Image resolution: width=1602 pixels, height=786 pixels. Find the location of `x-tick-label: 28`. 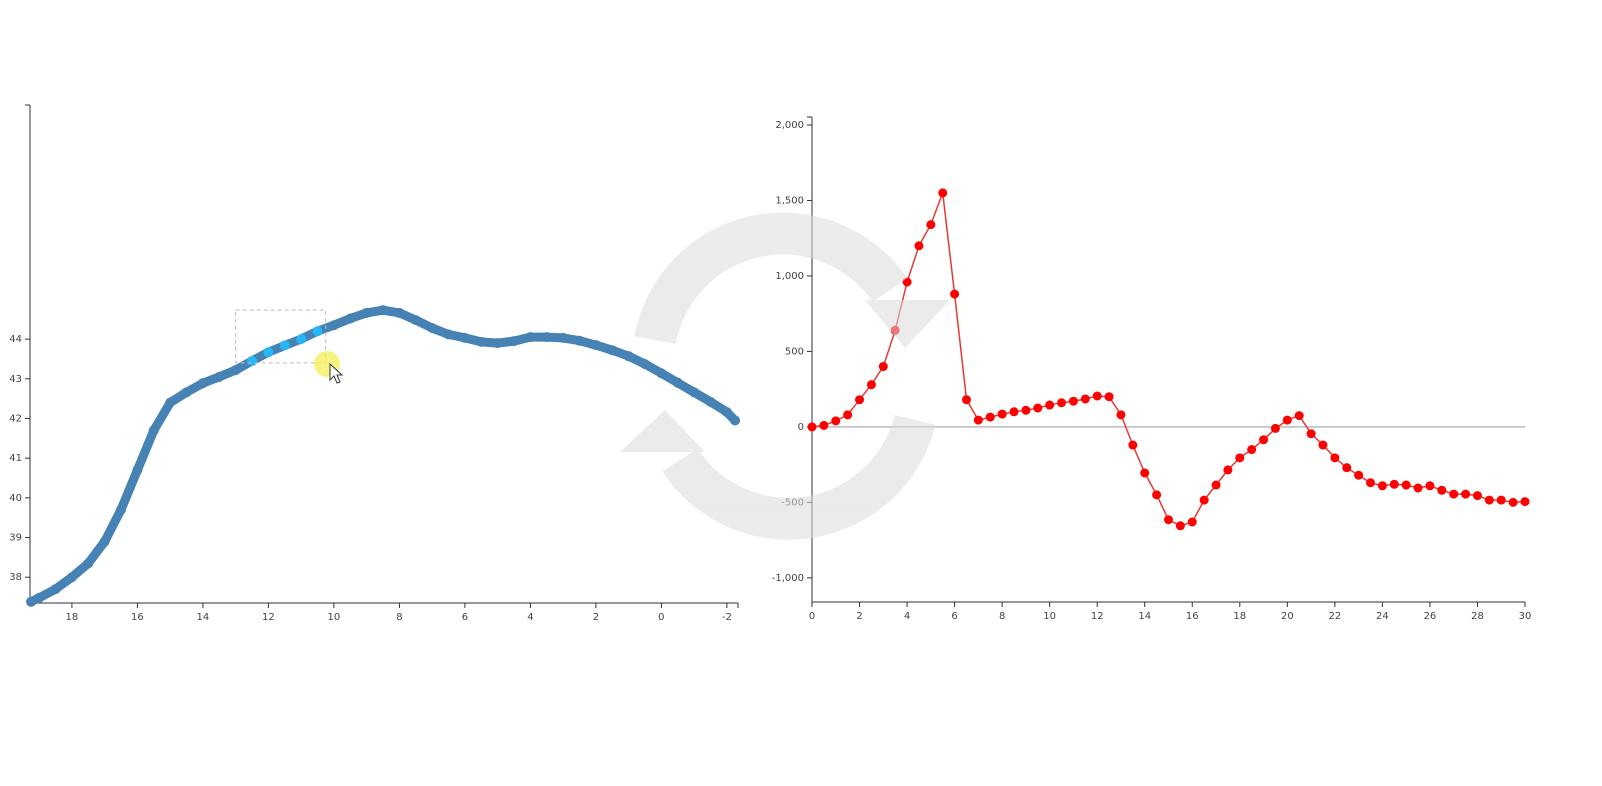

x-tick-label: 28 is located at coordinates (1477, 616).